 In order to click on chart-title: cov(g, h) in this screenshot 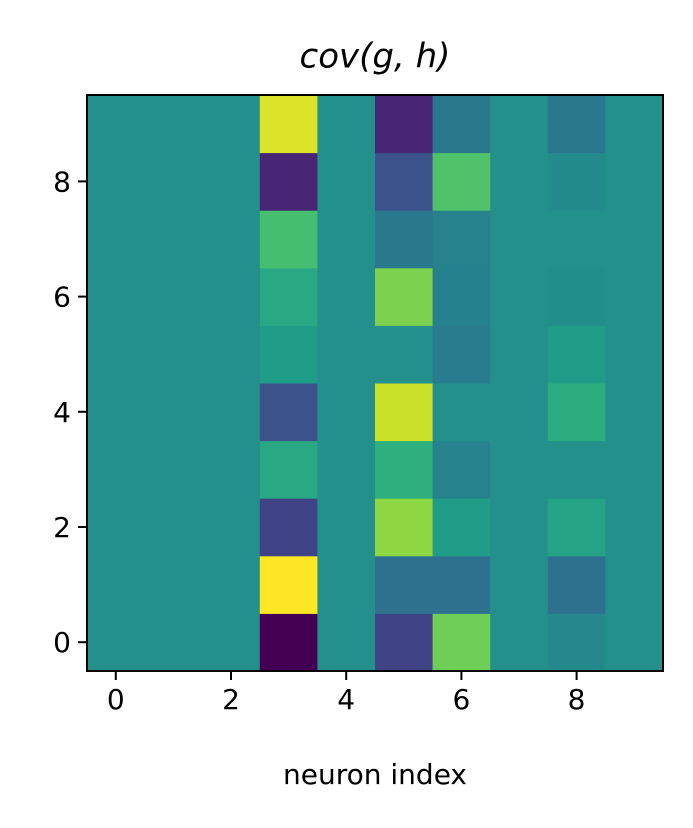, I will do `click(375, 57)`.